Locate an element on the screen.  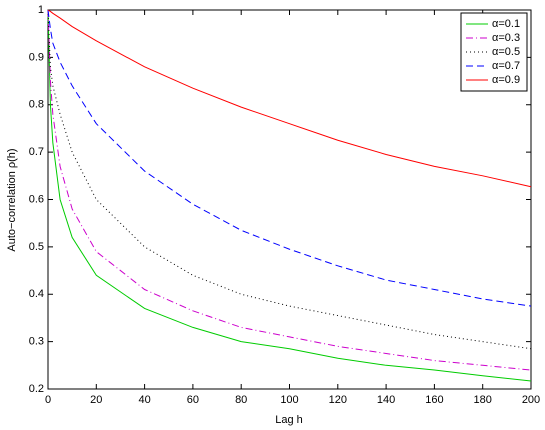
y-tick-label: 0.3 is located at coordinates (36, 342).